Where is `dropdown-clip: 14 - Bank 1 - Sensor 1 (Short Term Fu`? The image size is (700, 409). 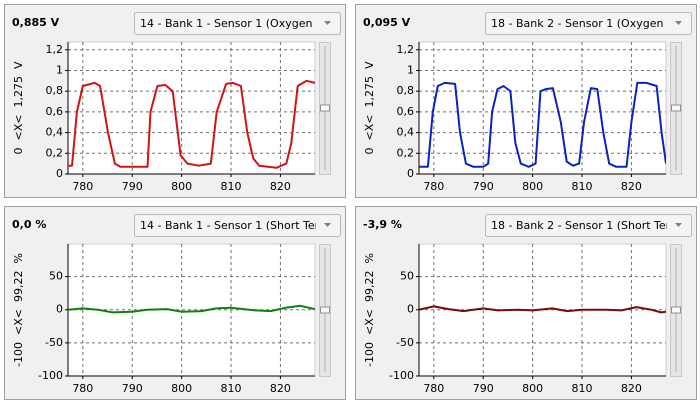
dropdown-clip: 14 - Bank 1 - Sensor 1 (Short Term Fu is located at coordinates (243, 225).